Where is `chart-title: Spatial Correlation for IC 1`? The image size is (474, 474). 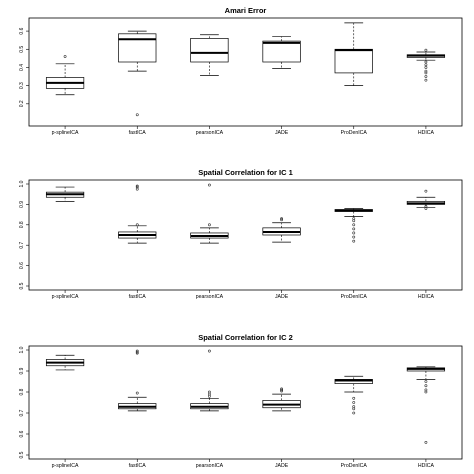
chart-title: Spatial Correlation for IC 1 is located at coordinates (245, 172).